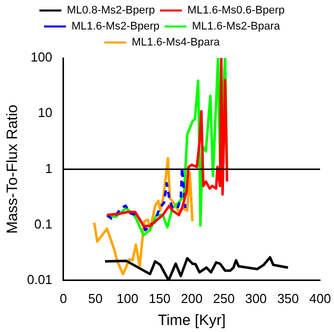 This screenshot has height=332, width=334. Describe the element at coordinates (127, 298) in the screenshot. I see `x-tick-label: 100` at that location.